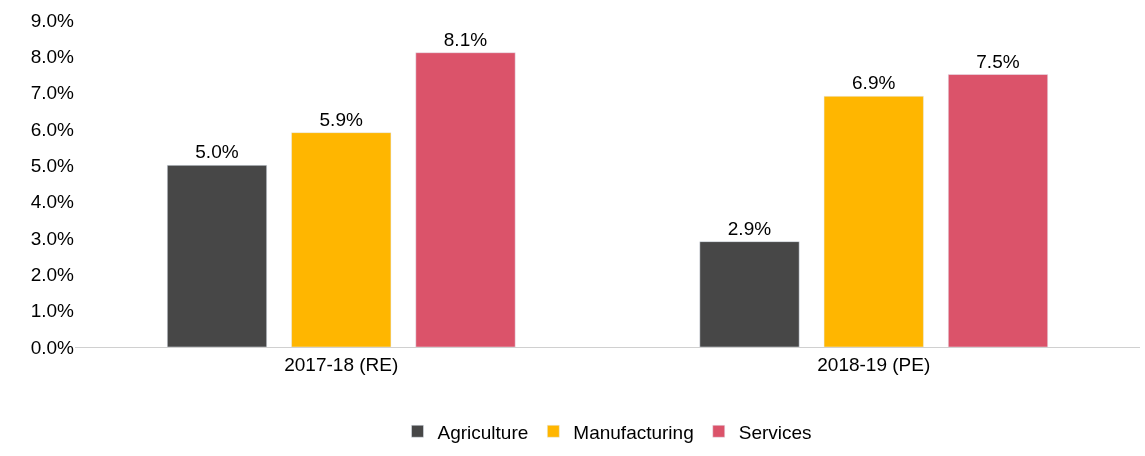 The image size is (1145, 456). What do you see at coordinates (52, 56) in the screenshot?
I see `y-tick-label: 8.0%` at bounding box center [52, 56].